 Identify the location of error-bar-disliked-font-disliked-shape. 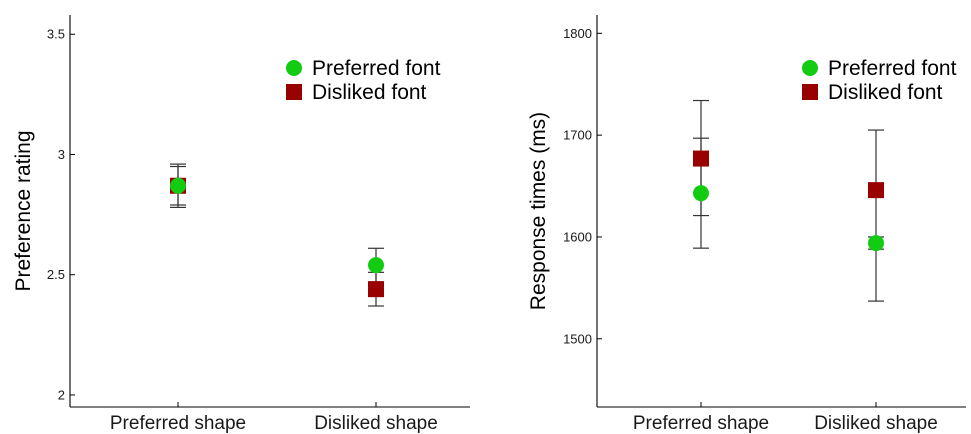
(876, 215).